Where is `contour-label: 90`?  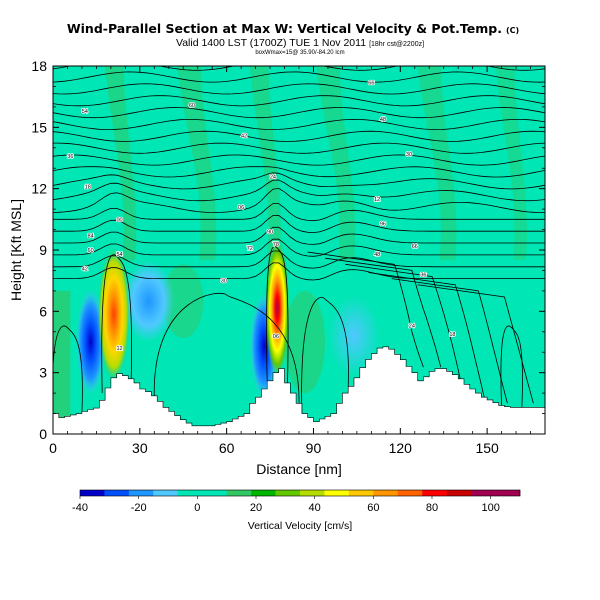 contour-label: 90 is located at coordinates (270, 233).